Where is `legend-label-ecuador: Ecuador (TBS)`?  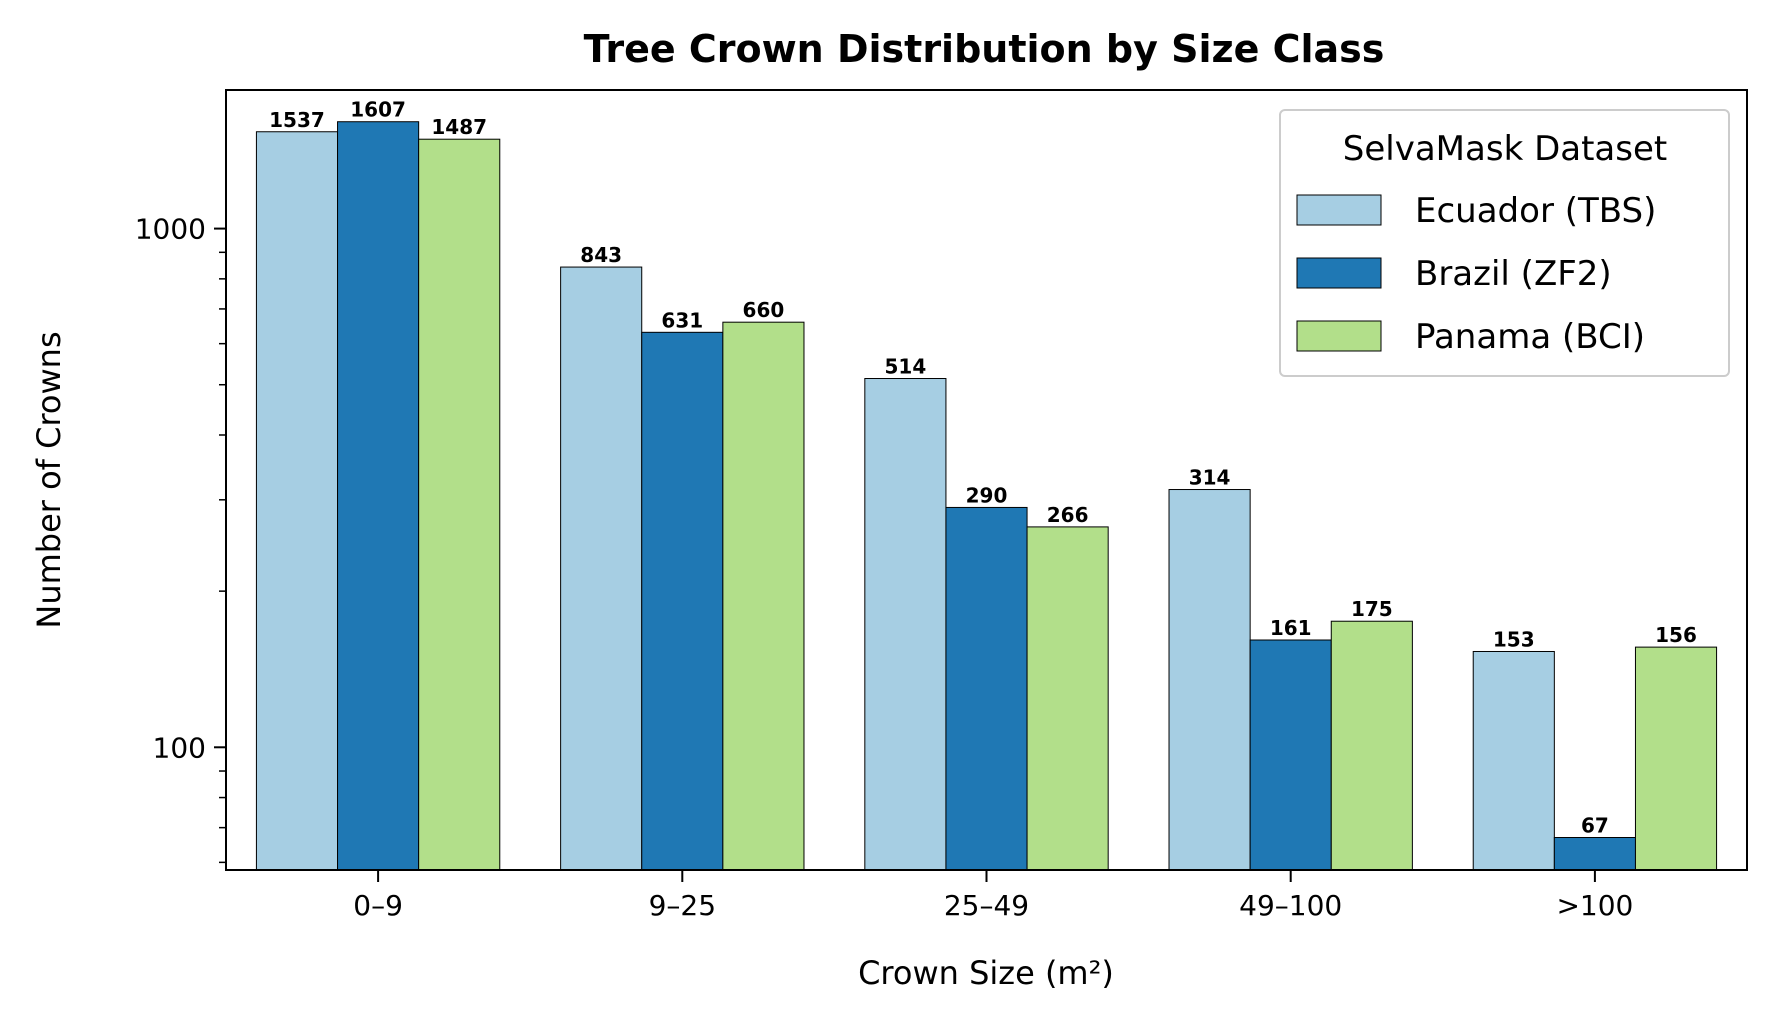
legend-label-ecuador: Ecuador (TBS) is located at coordinates (1535, 211).